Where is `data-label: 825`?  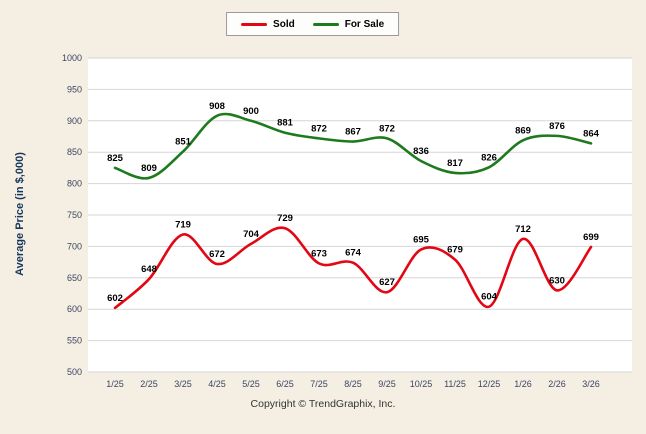
data-label: 825 is located at coordinates (115, 158).